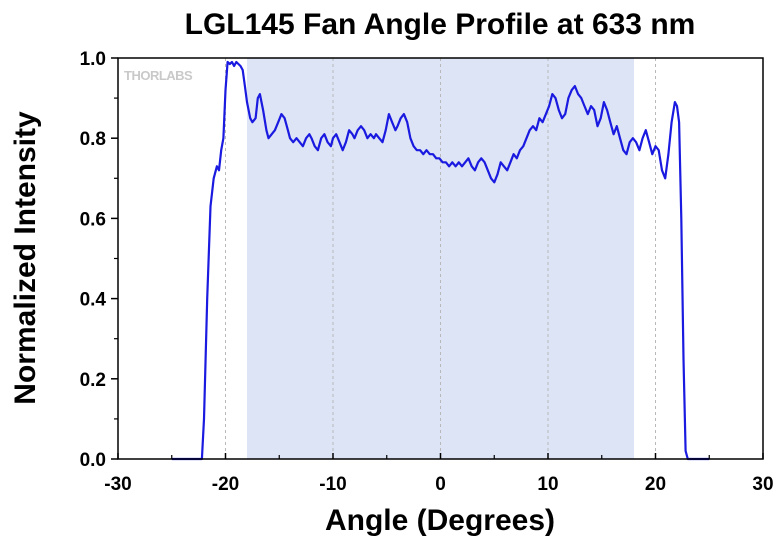  What do you see at coordinates (93, 139) in the screenshot?
I see `y-tick-label: 0.8` at bounding box center [93, 139].